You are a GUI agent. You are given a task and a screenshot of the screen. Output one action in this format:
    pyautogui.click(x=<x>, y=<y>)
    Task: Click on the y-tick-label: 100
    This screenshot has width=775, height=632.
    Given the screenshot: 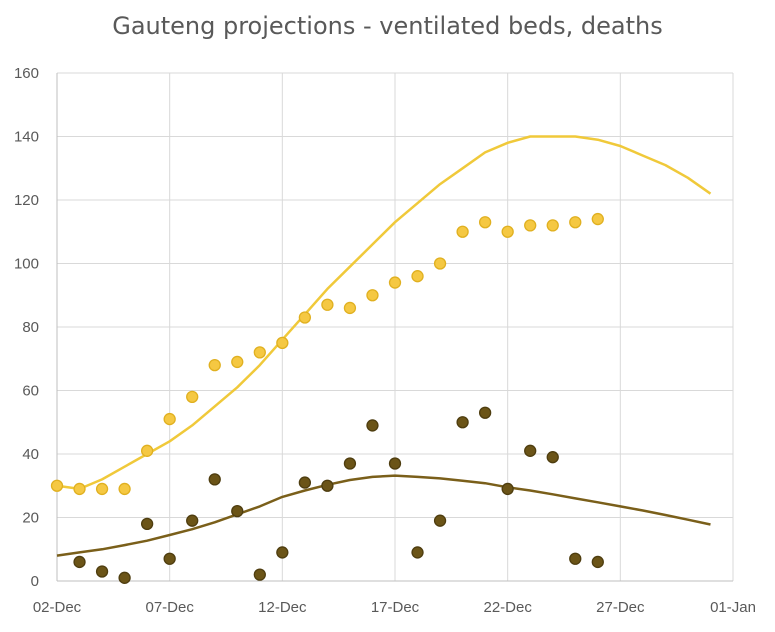 What is the action you would take?
    pyautogui.click(x=26, y=264)
    